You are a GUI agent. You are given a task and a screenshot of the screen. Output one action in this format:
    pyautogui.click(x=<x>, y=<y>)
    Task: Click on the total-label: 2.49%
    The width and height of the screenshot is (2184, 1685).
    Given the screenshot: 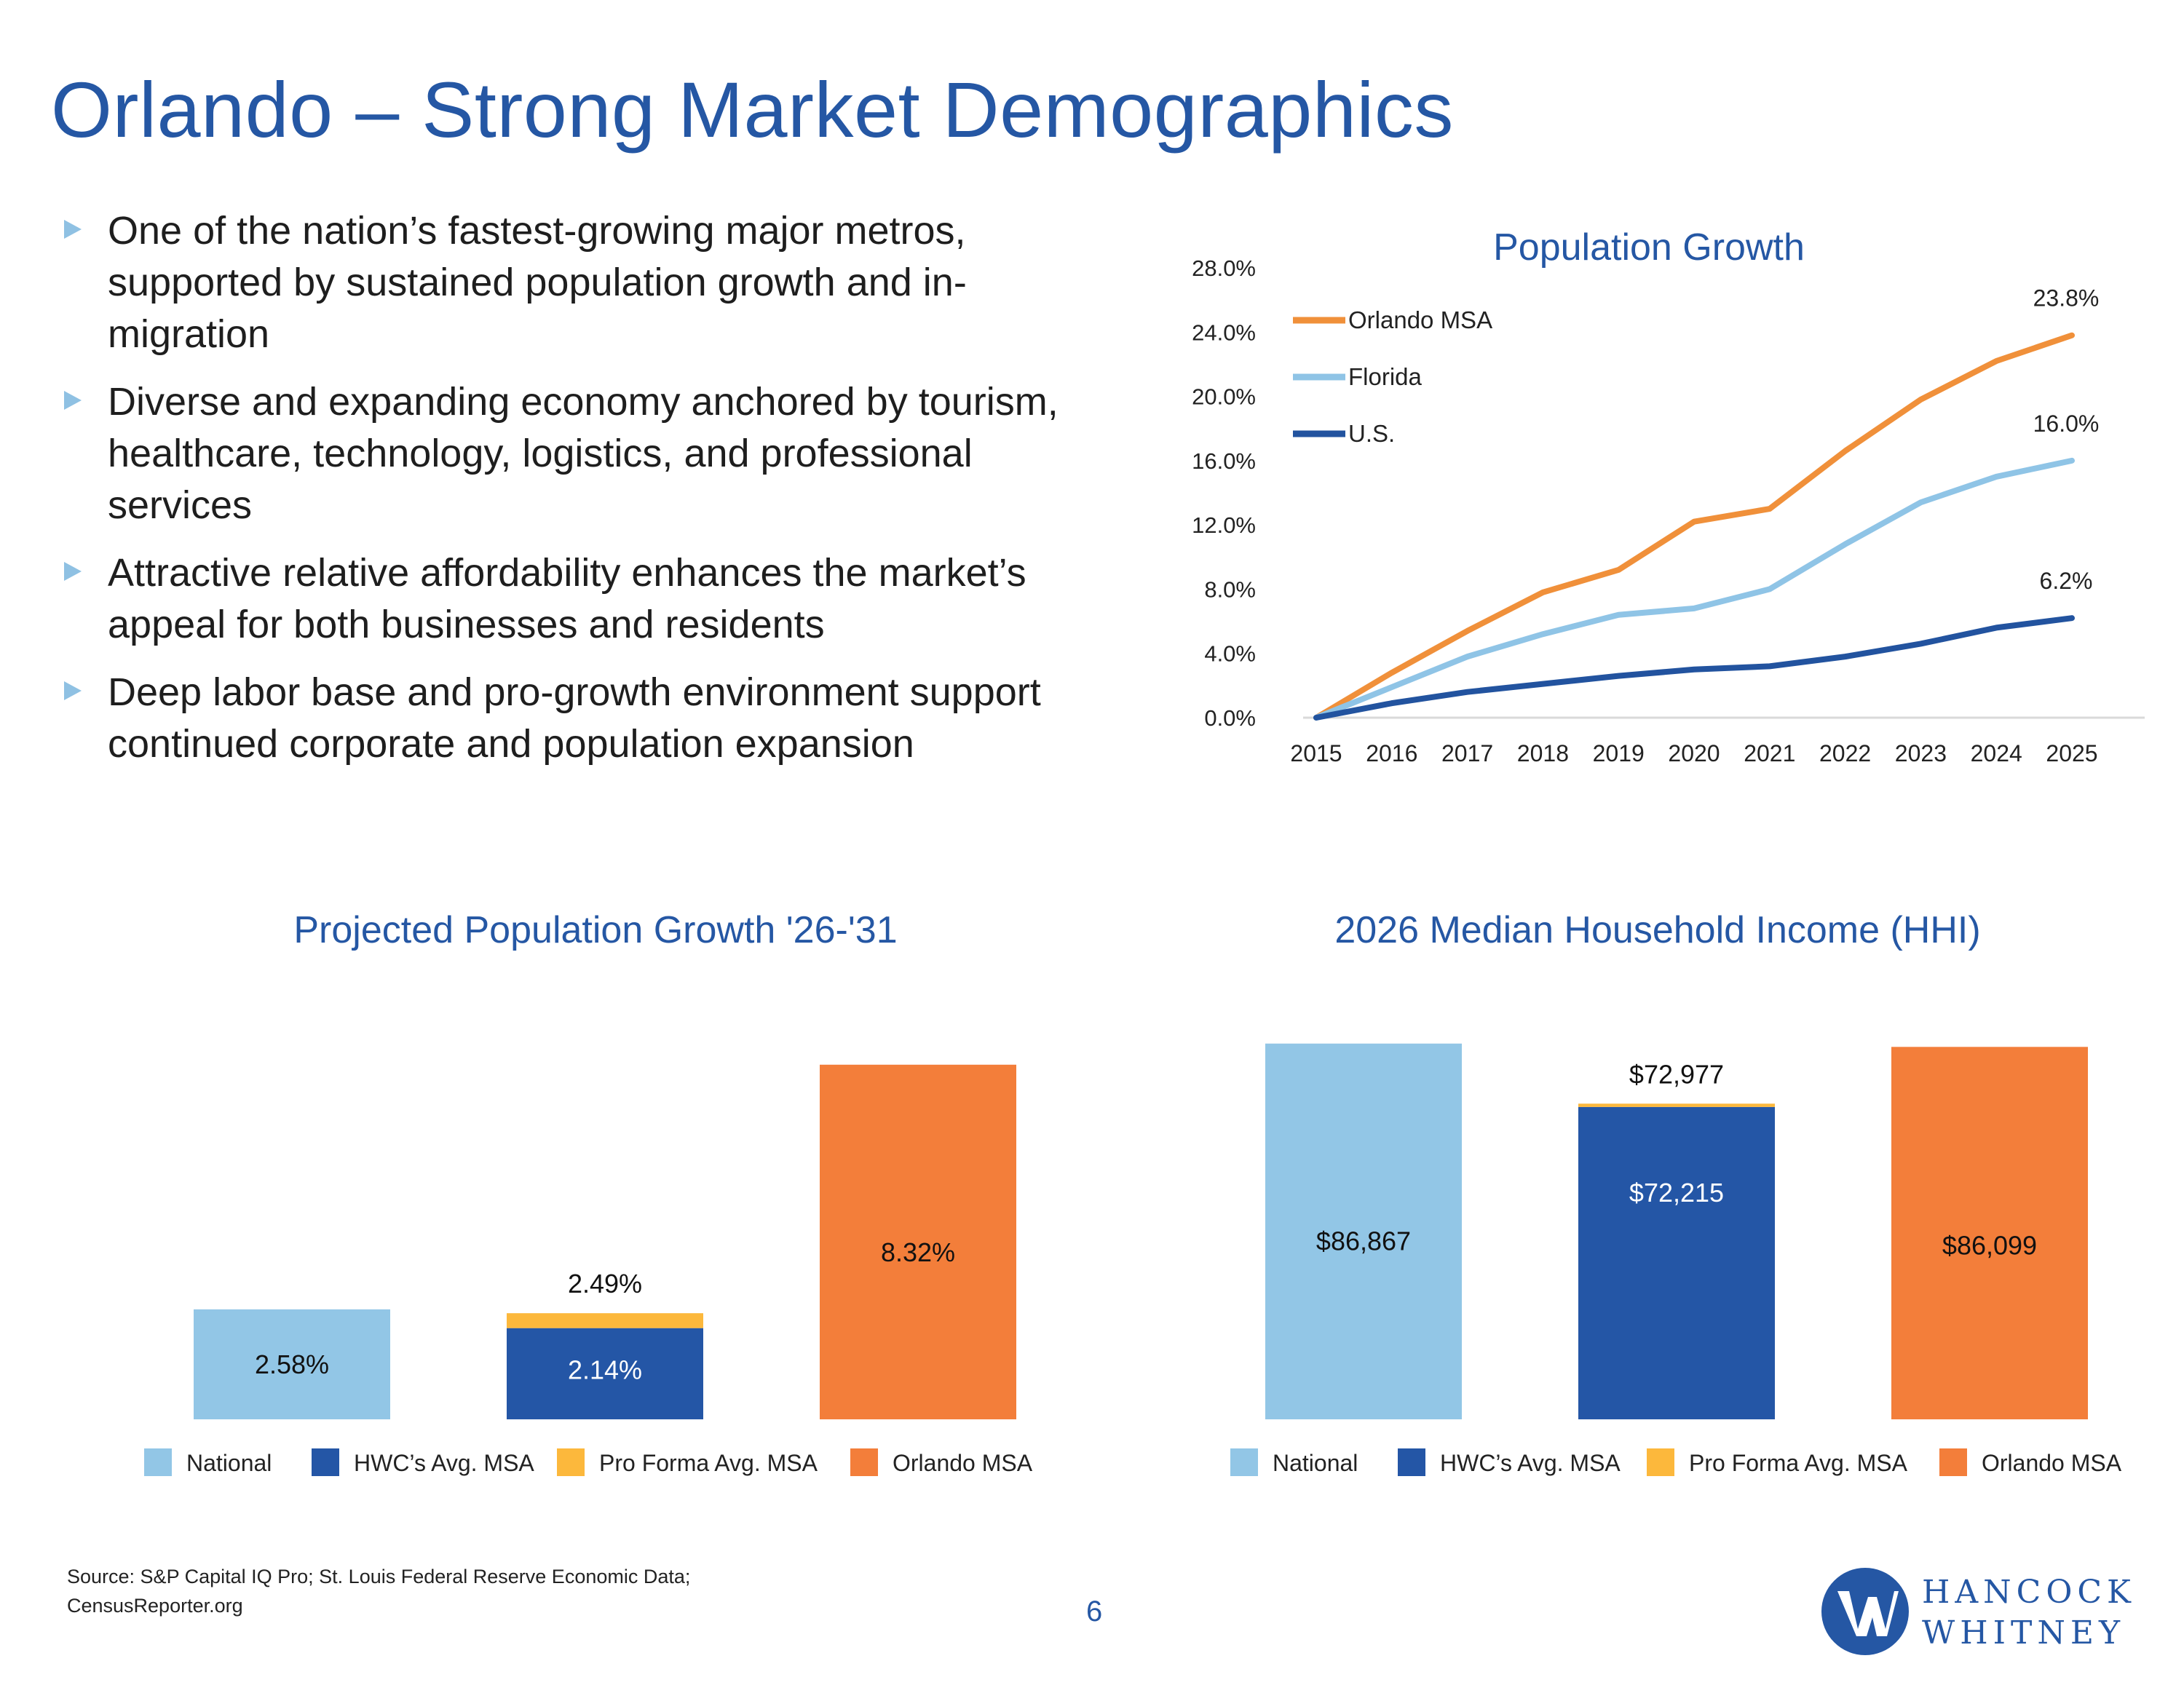 What is the action you would take?
    pyautogui.click(x=605, y=1284)
    